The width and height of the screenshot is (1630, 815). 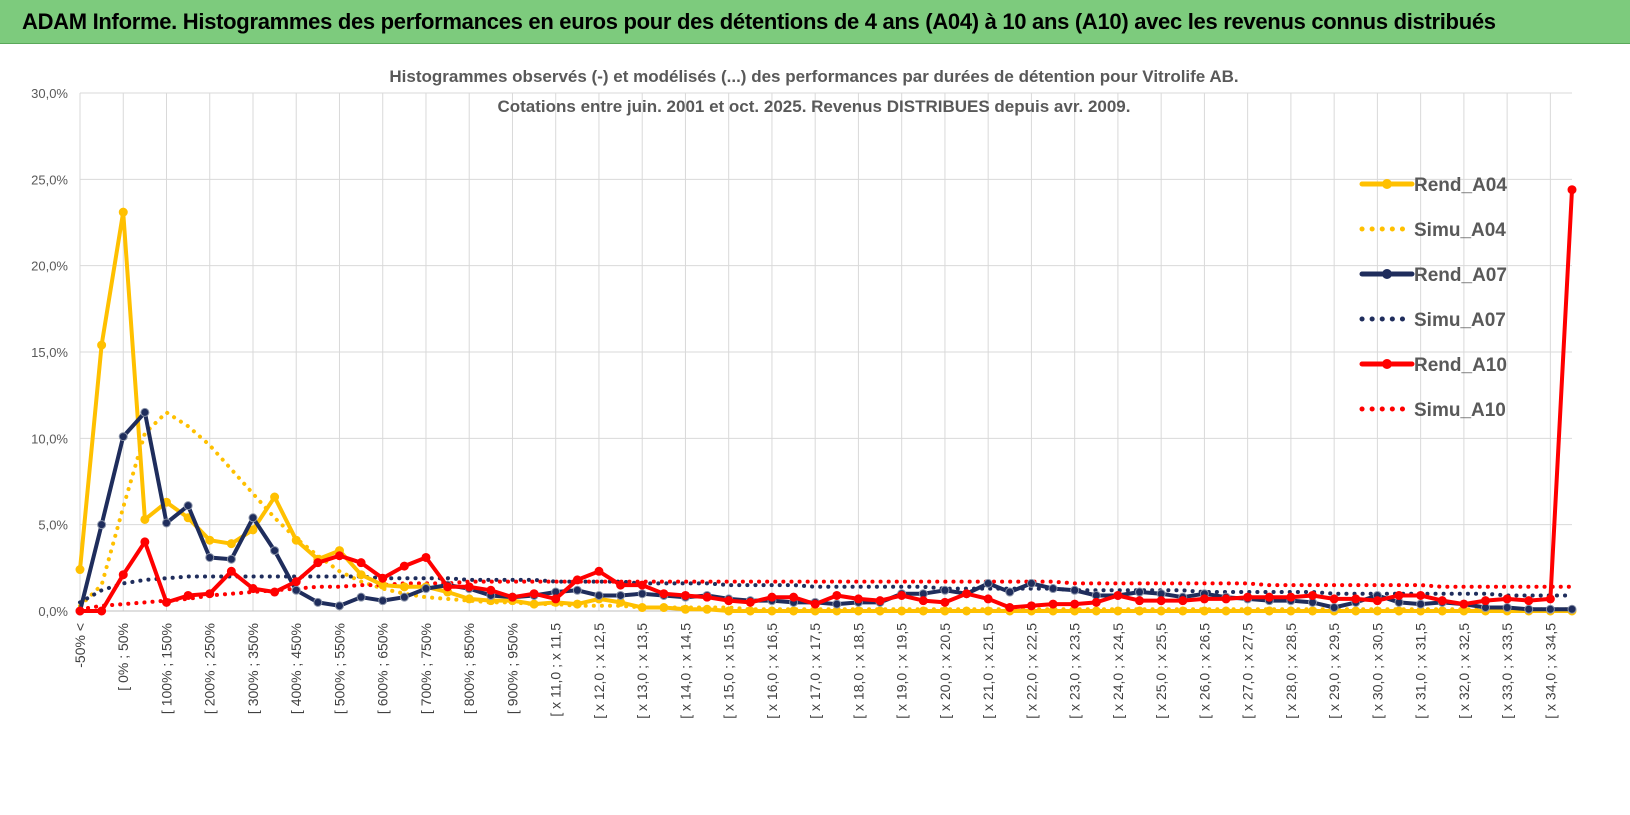 What do you see at coordinates (1460, 185) in the screenshot?
I see `legend-label-rend-a04: Rend_A04` at bounding box center [1460, 185].